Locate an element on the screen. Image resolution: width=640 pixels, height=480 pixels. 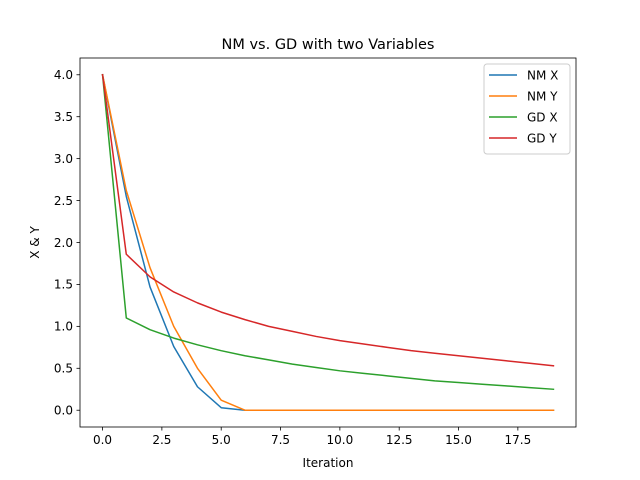
legend-label: NM Y is located at coordinates (542, 96).